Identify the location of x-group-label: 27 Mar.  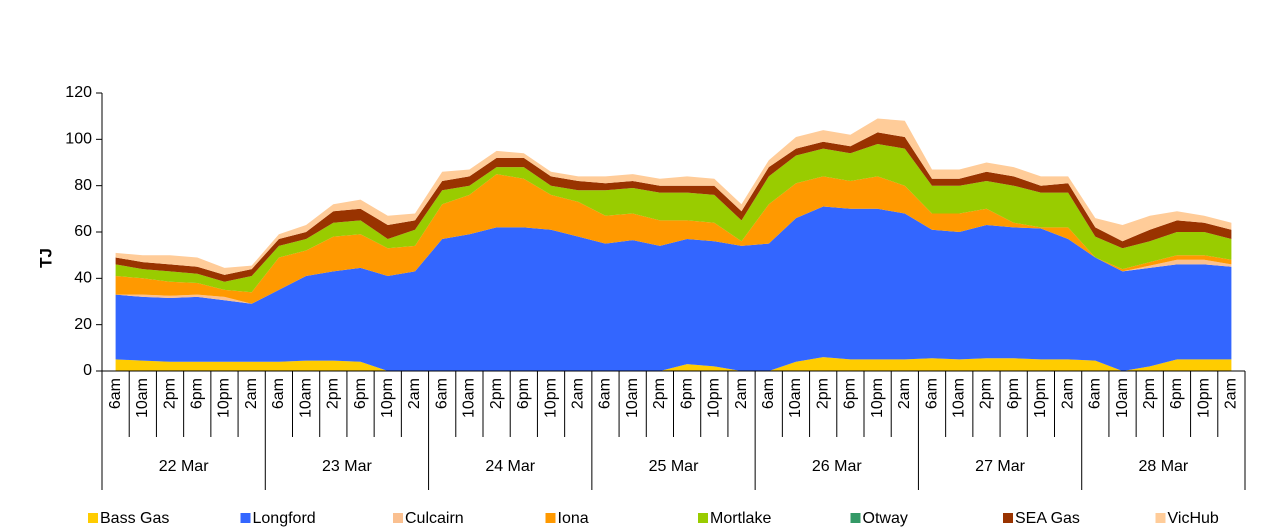
(1000, 466).